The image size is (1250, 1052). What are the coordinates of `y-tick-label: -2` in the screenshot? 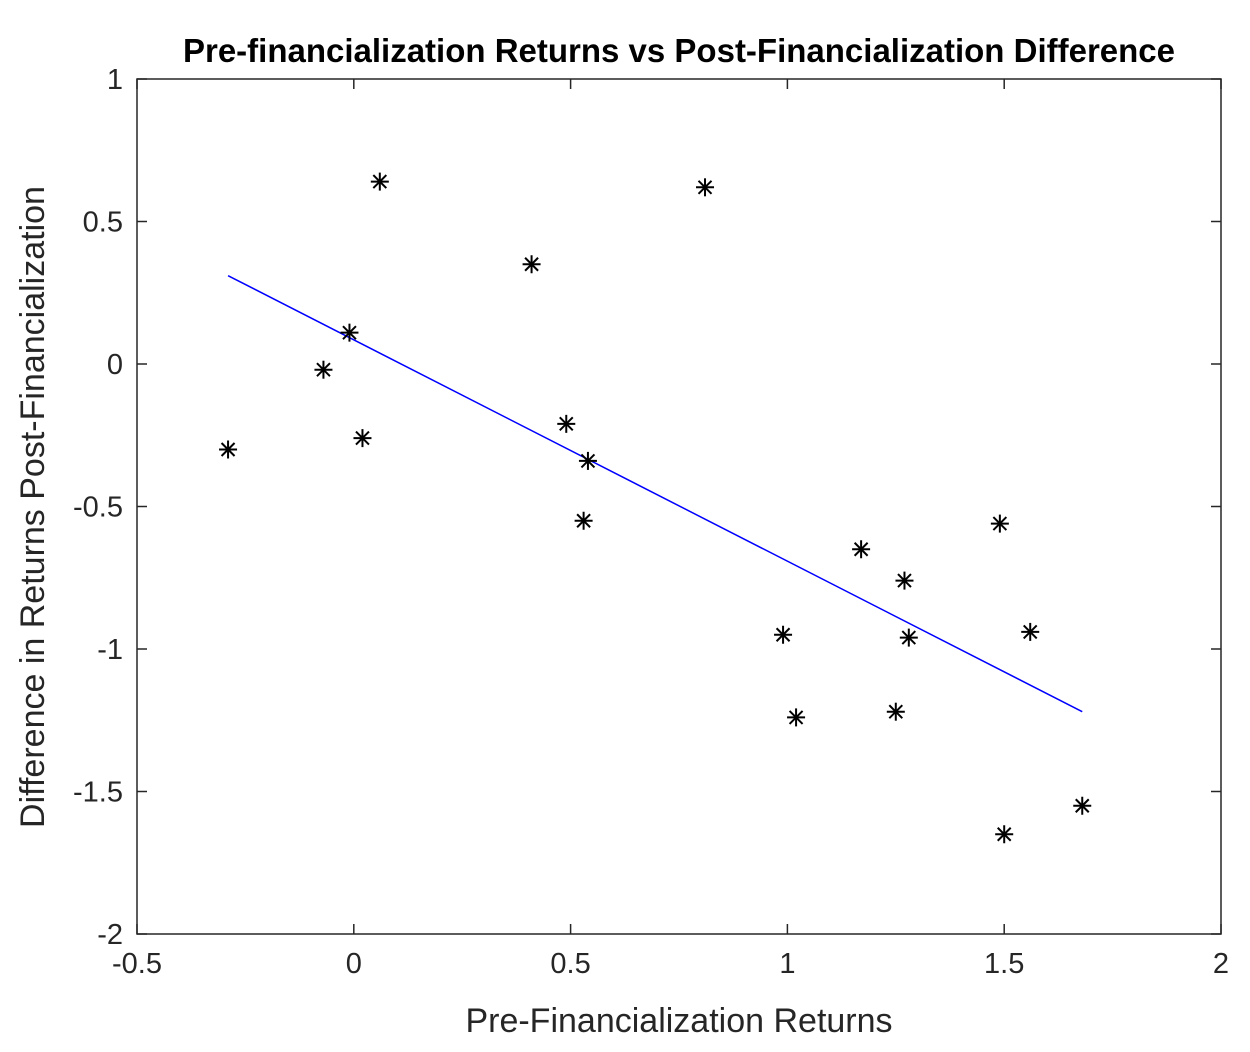 It's located at (110, 935).